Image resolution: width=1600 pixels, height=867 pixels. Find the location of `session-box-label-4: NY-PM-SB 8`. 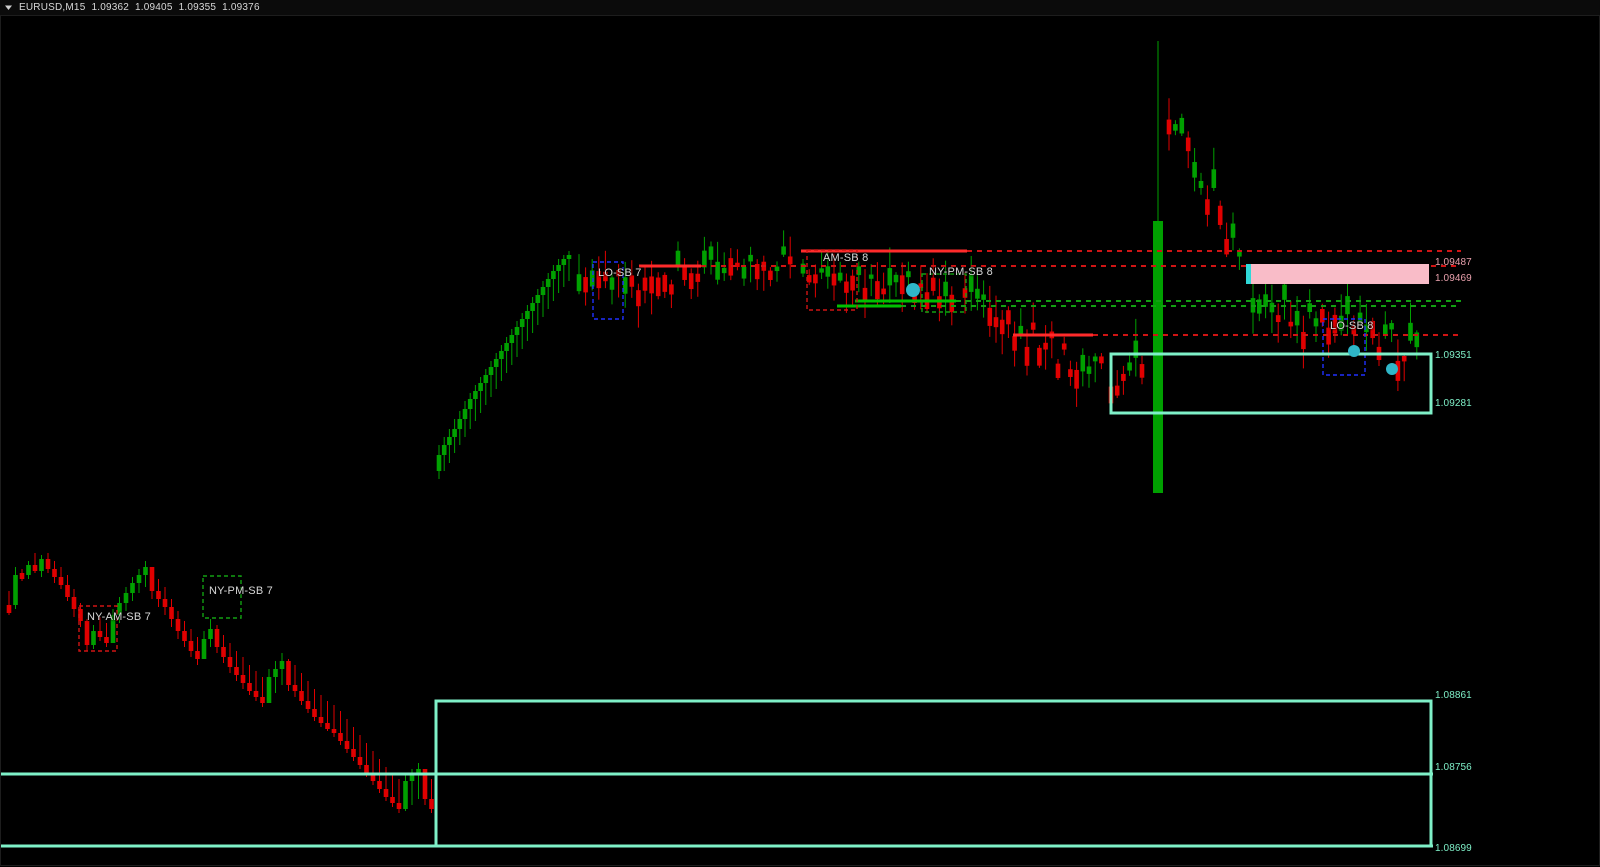

session-box-label-4: NY-PM-SB 8 is located at coordinates (961, 272).